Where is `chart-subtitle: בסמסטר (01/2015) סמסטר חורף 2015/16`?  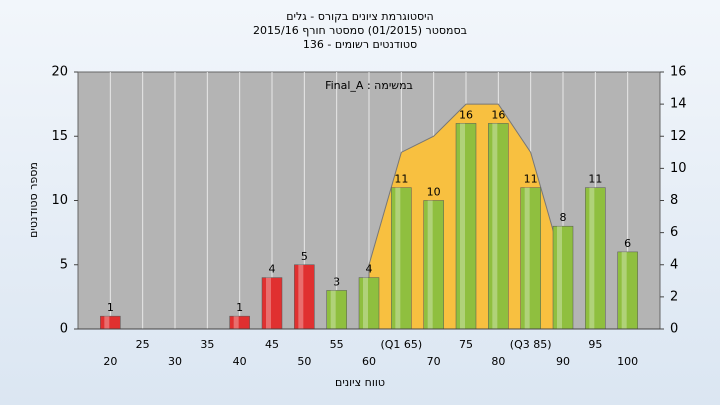
chart-subtitle: בסמסטר (01/2015) סמסטר חורף 2015/16 is located at coordinates (360, 30).